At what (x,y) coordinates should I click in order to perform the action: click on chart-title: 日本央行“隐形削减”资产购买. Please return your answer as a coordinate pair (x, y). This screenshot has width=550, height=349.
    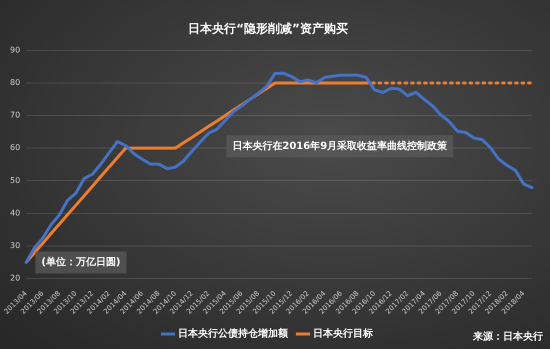
    Looking at the image, I should click on (268, 28).